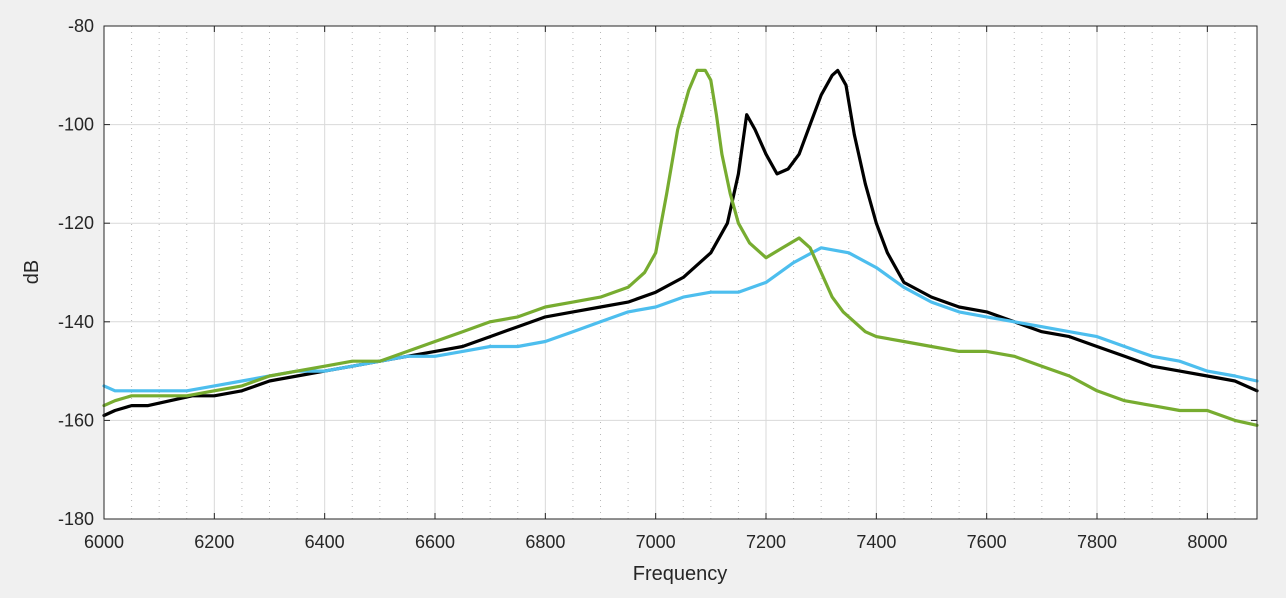 This screenshot has width=1286, height=598. I want to click on x-tick-label: 6200, so click(214, 542).